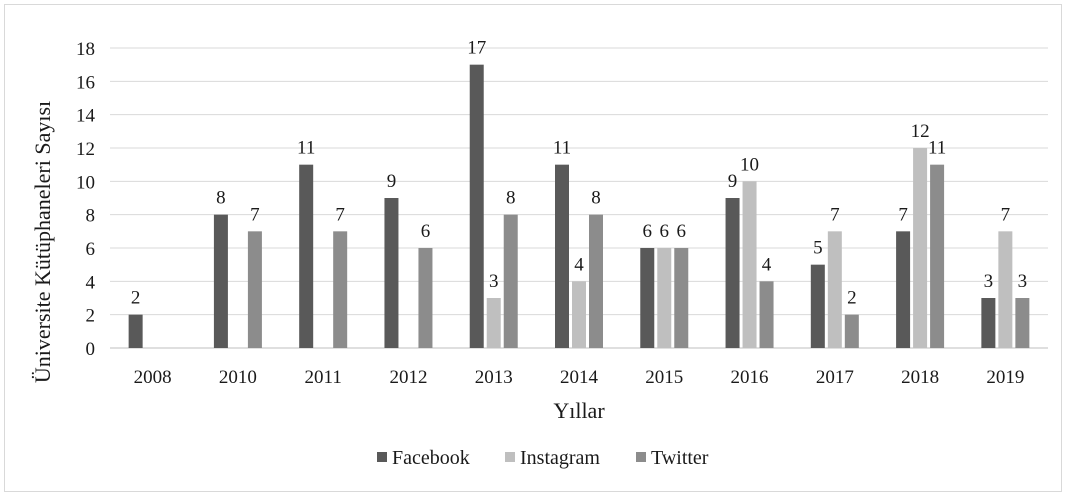 The width and height of the screenshot is (1068, 498). What do you see at coordinates (91, 349) in the screenshot?
I see `y-tick-label: 0` at bounding box center [91, 349].